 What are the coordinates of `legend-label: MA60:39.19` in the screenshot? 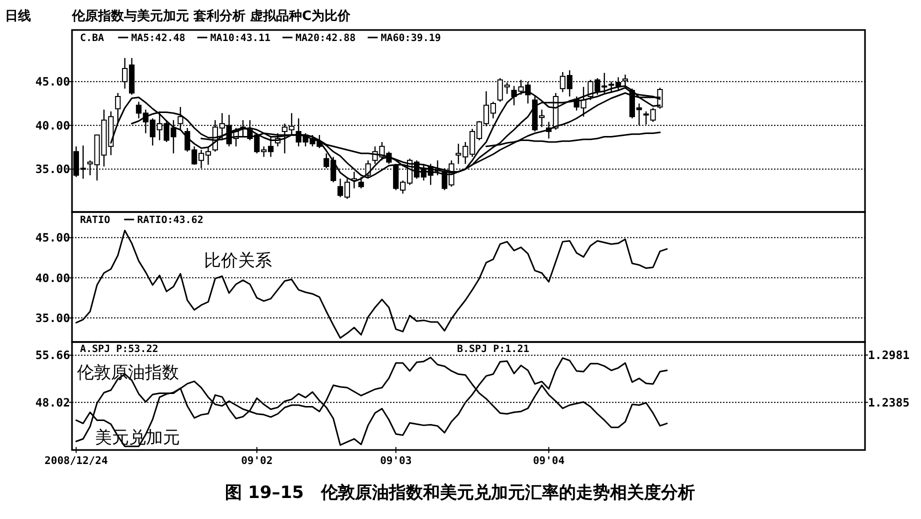 It's located at (410, 38).